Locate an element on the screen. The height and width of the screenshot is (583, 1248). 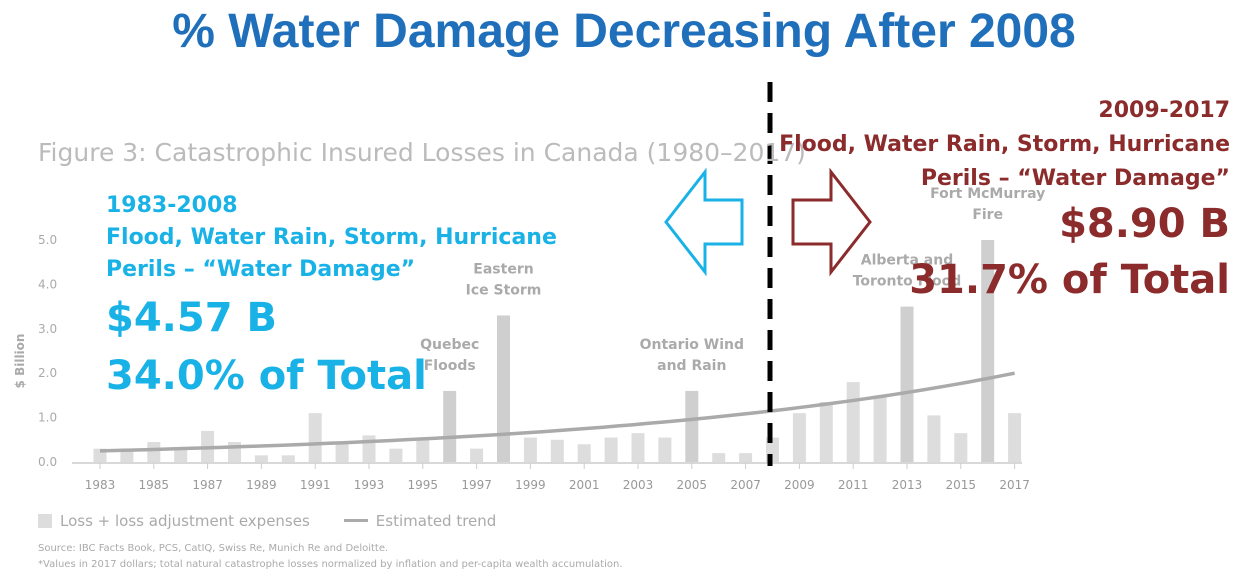
bar-1986 is located at coordinates (181, 455).